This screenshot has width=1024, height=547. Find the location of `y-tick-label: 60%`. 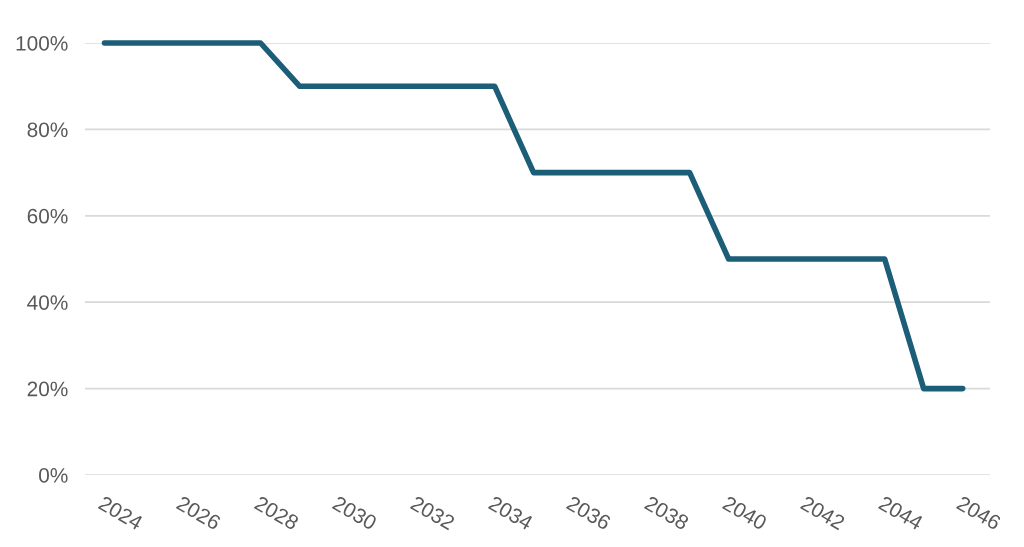

y-tick-label: 60% is located at coordinates (47, 216).